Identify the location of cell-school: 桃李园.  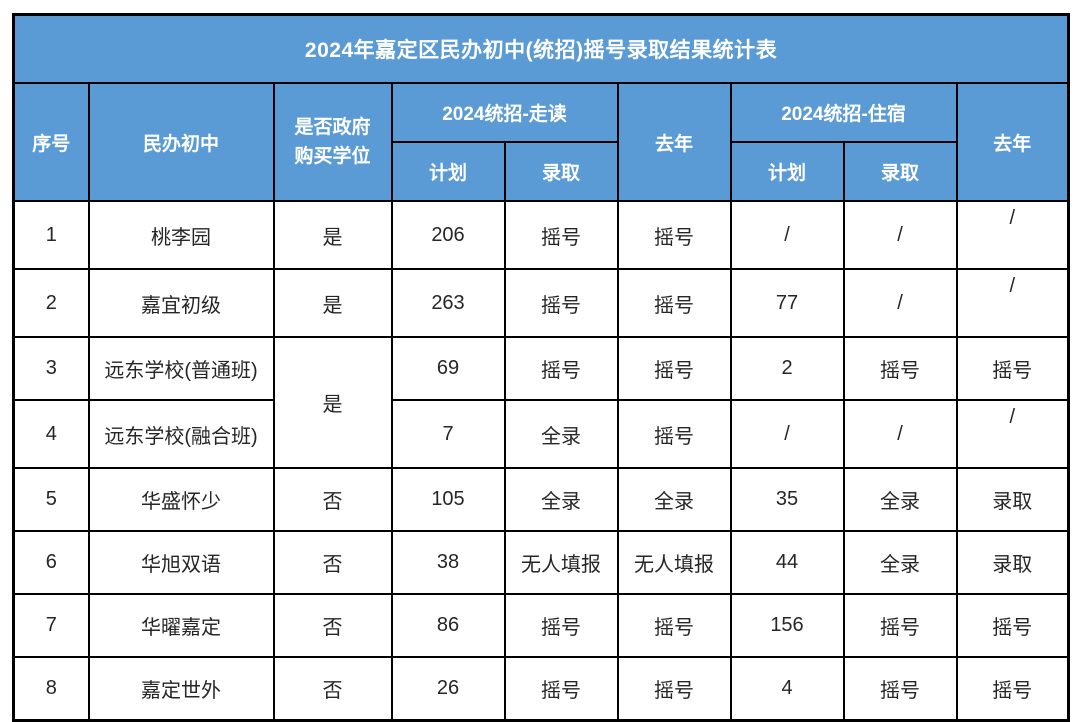
(181, 235).